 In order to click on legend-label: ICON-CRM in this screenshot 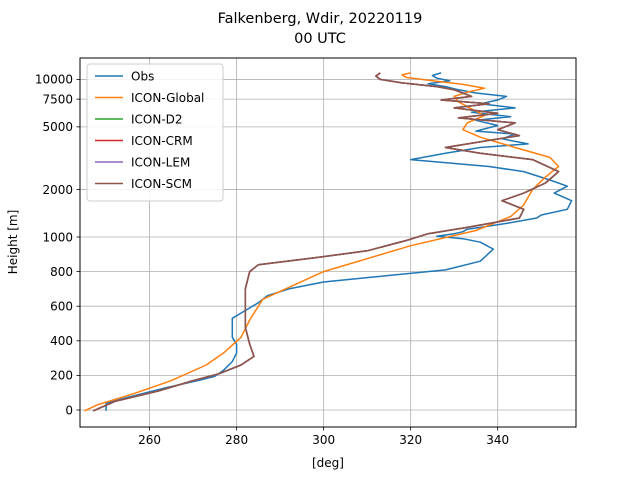, I will do `click(162, 141)`.